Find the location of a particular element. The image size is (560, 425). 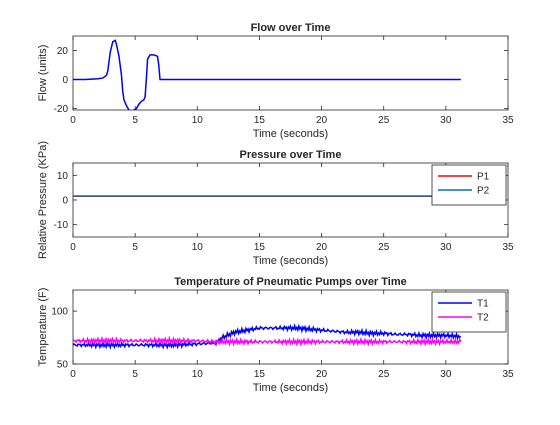

chart-2-series-t1-line is located at coordinates (267, 337).